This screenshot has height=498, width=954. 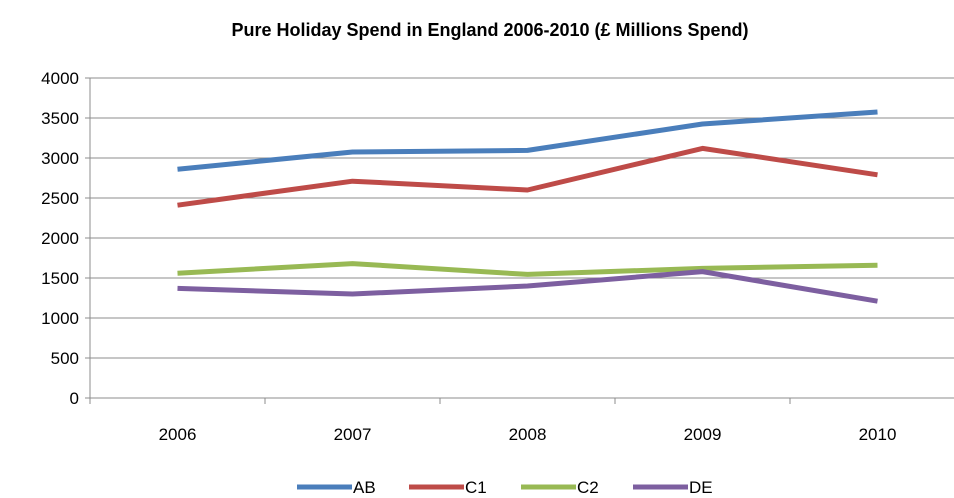 What do you see at coordinates (65, 358) in the screenshot?
I see `y-tick-label: 500` at bounding box center [65, 358].